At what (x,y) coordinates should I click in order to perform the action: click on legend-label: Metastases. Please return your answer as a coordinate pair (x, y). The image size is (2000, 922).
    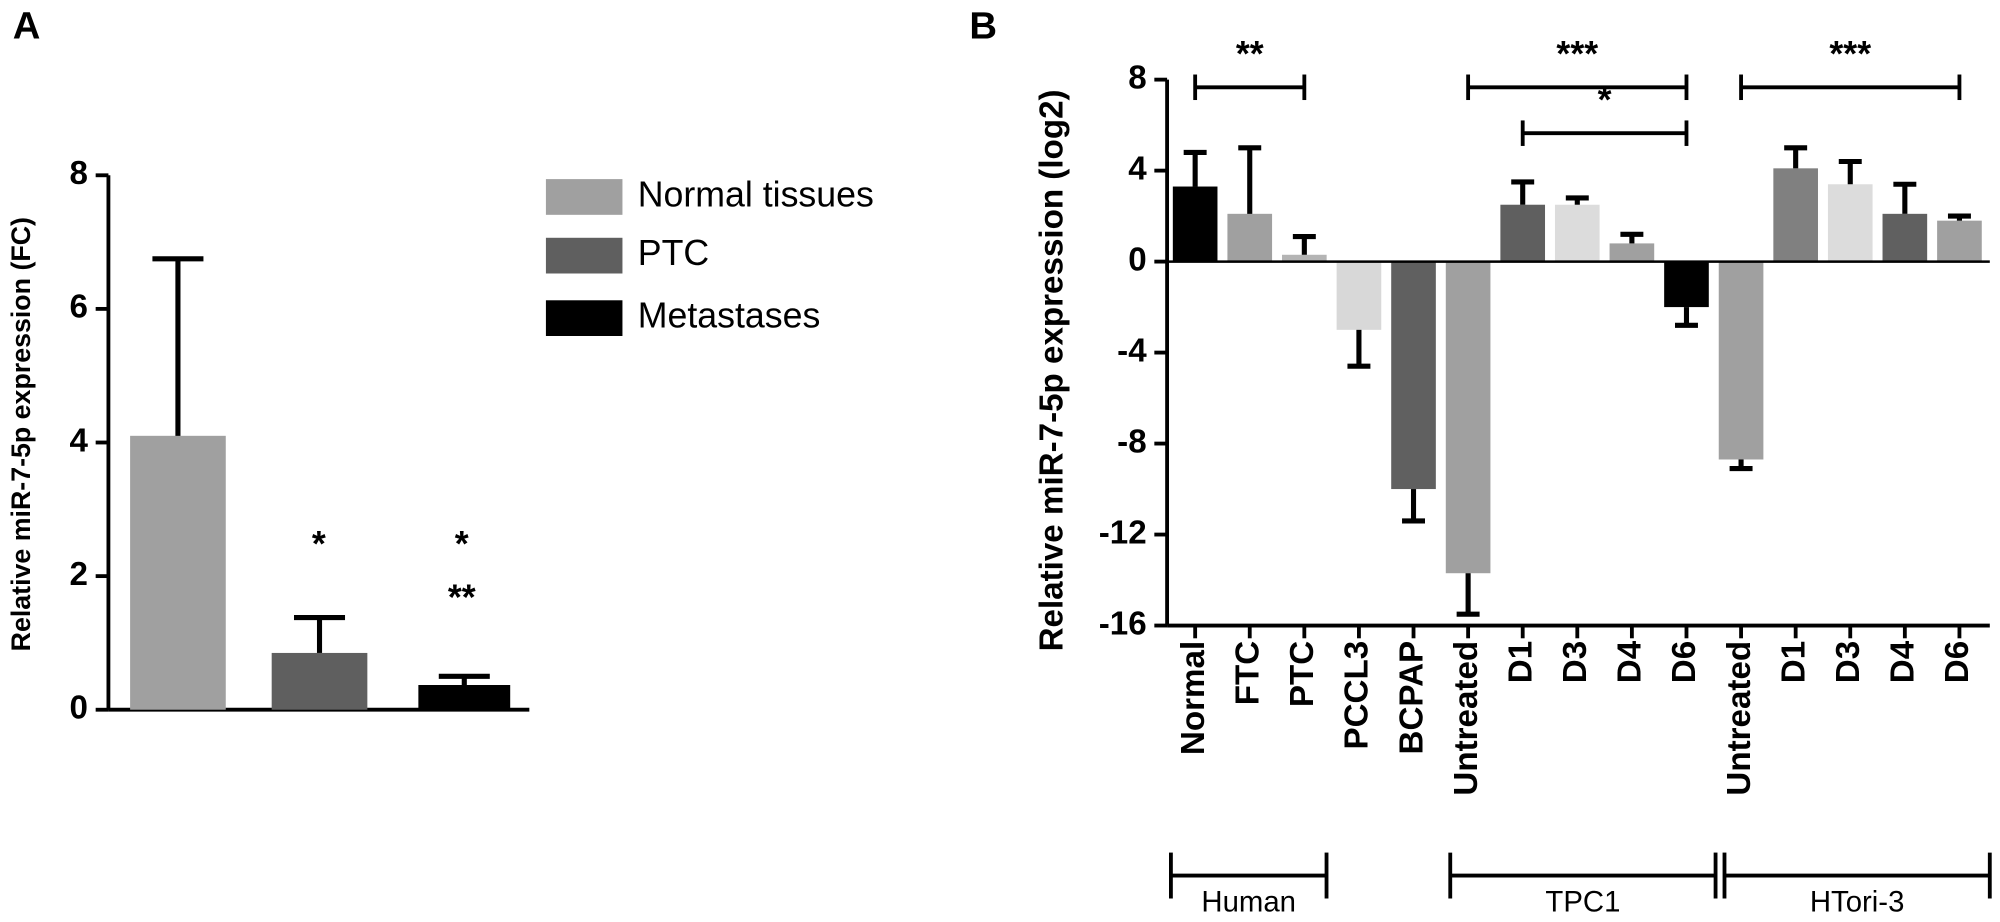
    Looking at the image, I should click on (729, 316).